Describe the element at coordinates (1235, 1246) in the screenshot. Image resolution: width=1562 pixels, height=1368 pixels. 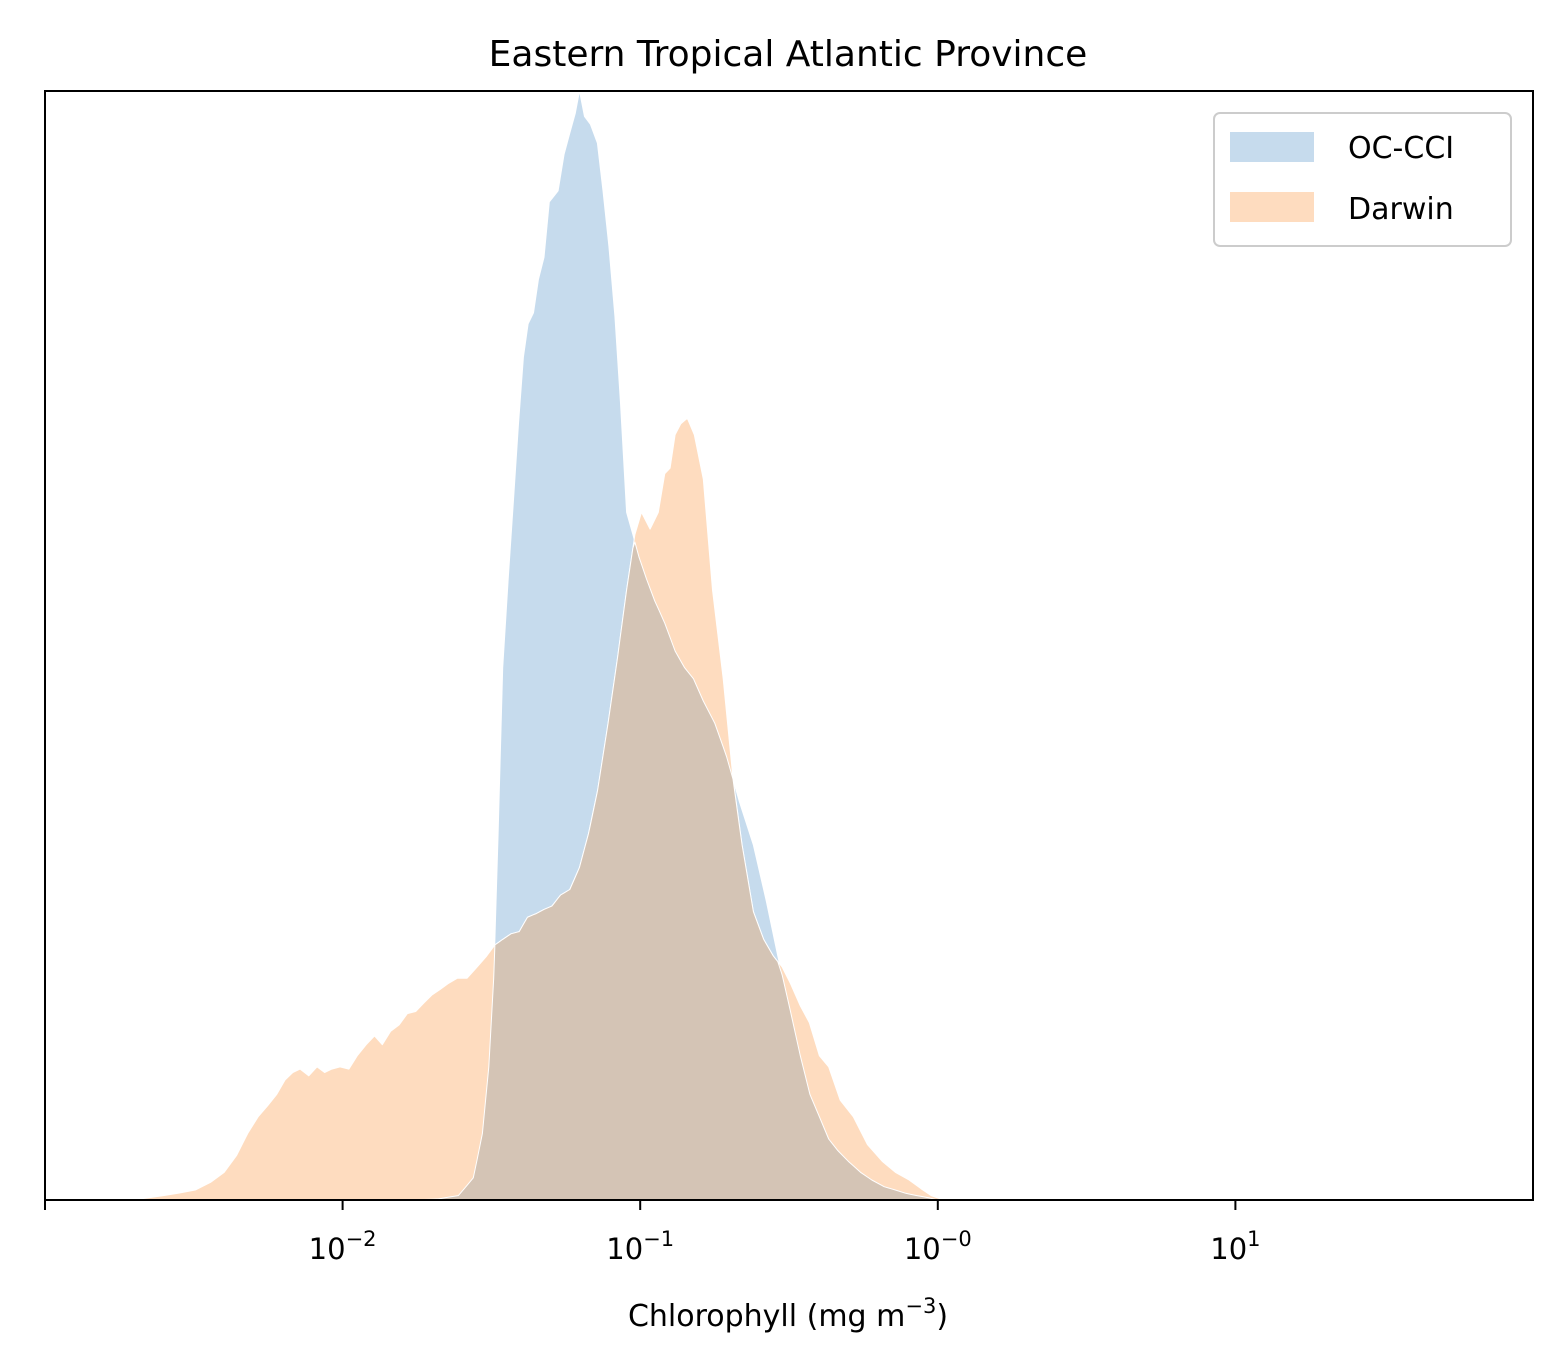
I see `x-tick-label: 10¹` at that location.